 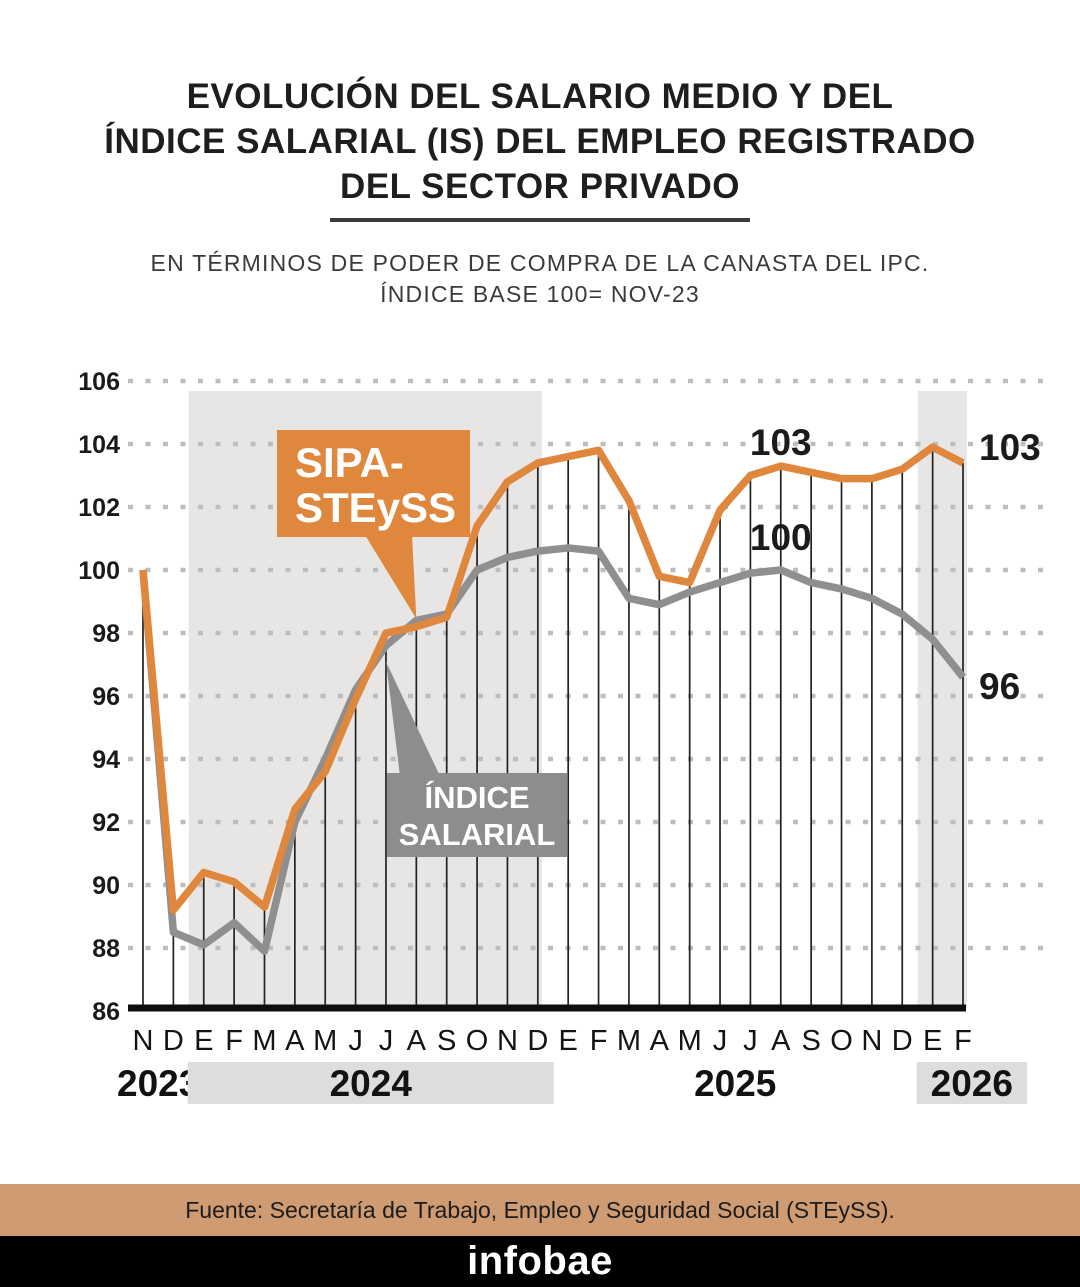 What do you see at coordinates (750, 1041) in the screenshot?
I see `month-label-20: J` at bounding box center [750, 1041].